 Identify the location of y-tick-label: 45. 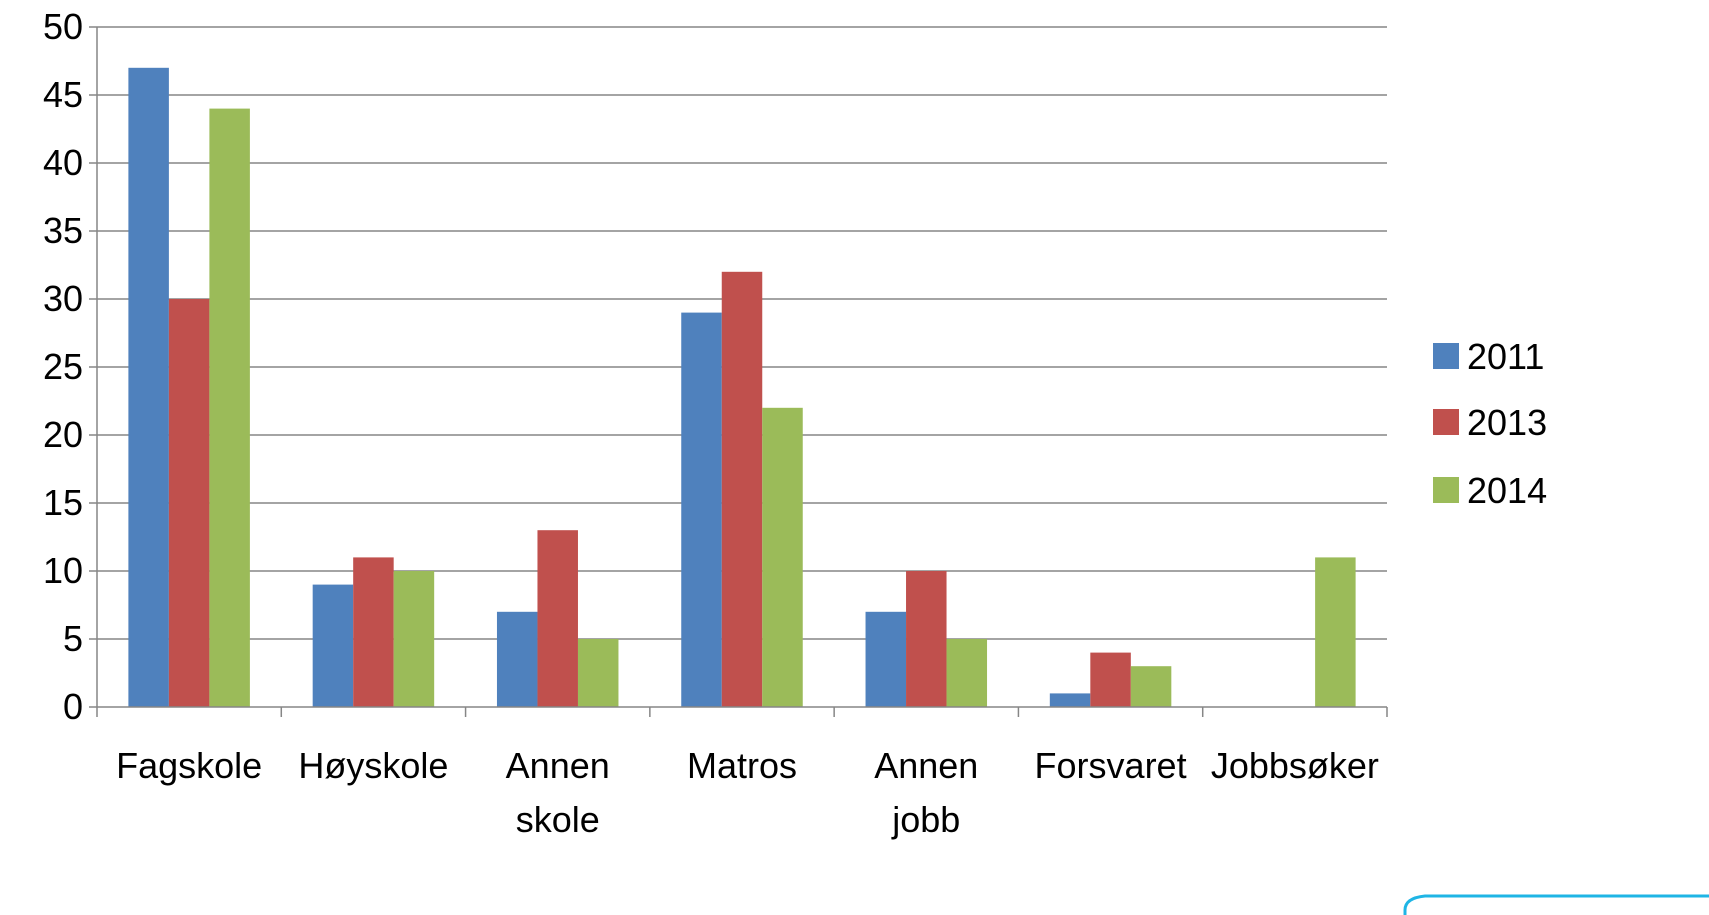
(63, 94).